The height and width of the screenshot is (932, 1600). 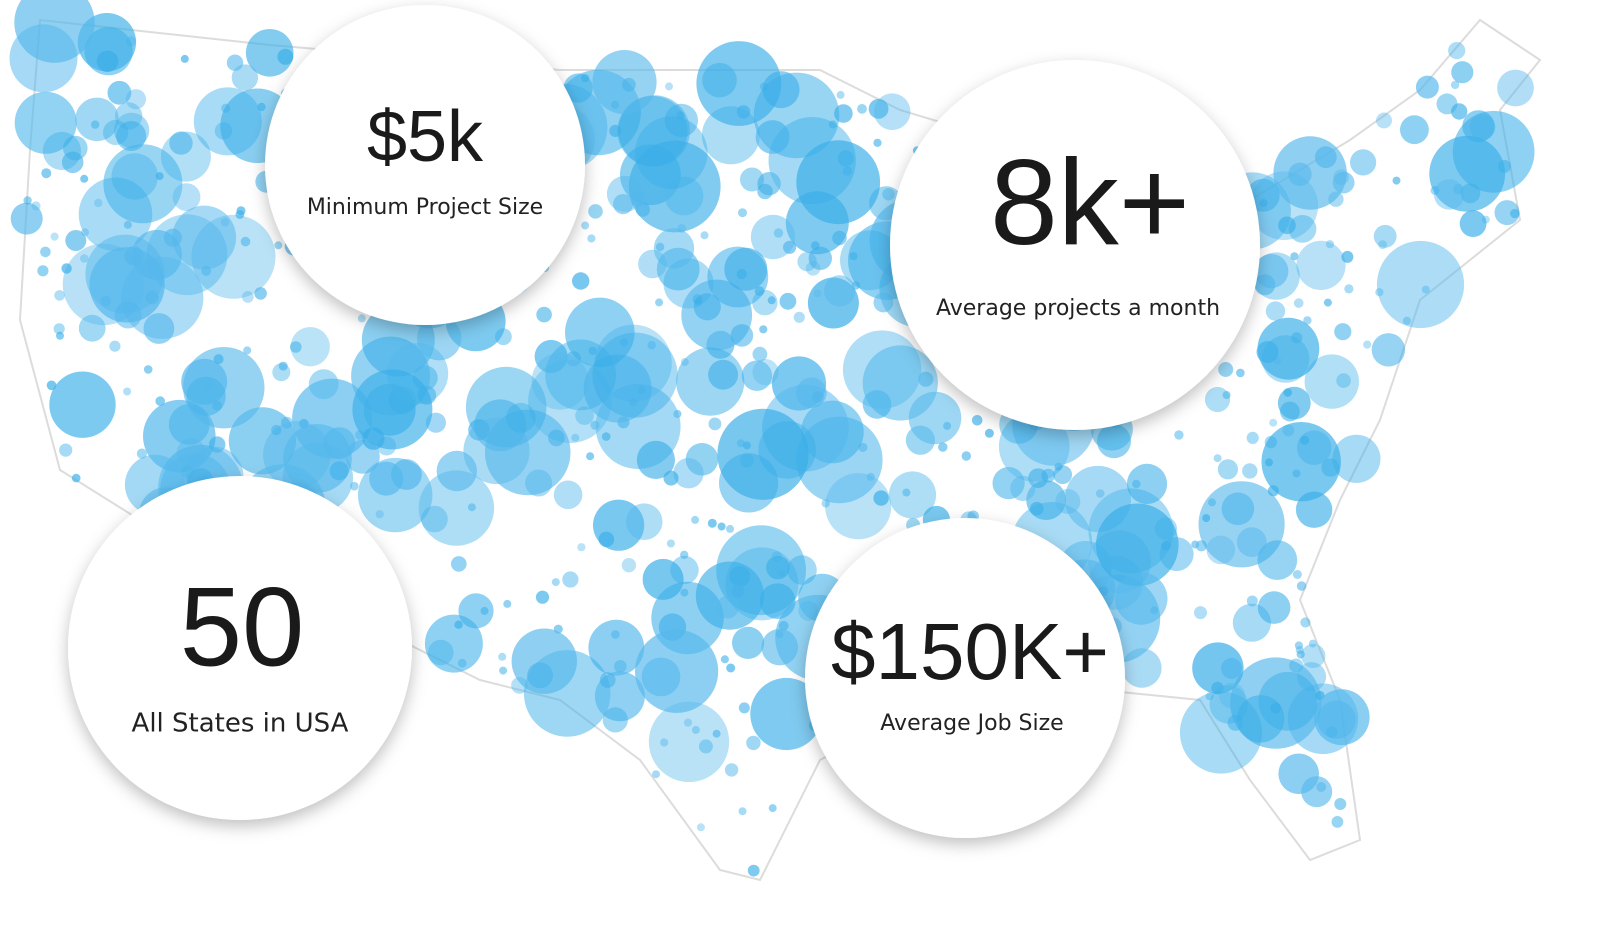 What do you see at coordinates (425, 207) in the screenshot?
I see `stat-label: Minimum Project Size` at bounding box center [425, 207].